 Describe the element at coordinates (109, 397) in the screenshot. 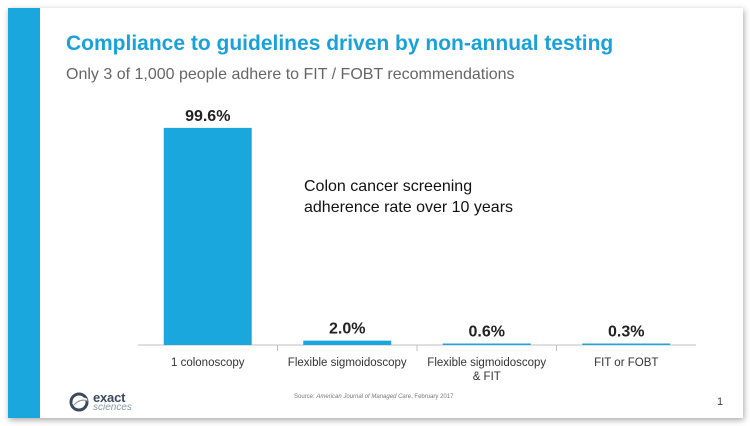

I see `logo-wordmark-exact: exact` at that location.